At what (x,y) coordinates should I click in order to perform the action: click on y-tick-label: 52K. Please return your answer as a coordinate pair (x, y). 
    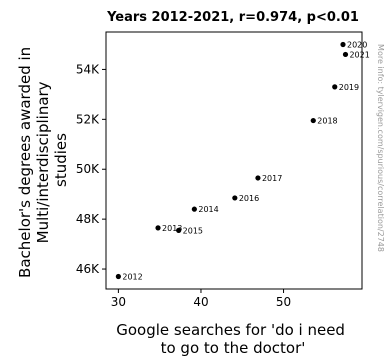
    Looking at the image, I should click on (88, 119).